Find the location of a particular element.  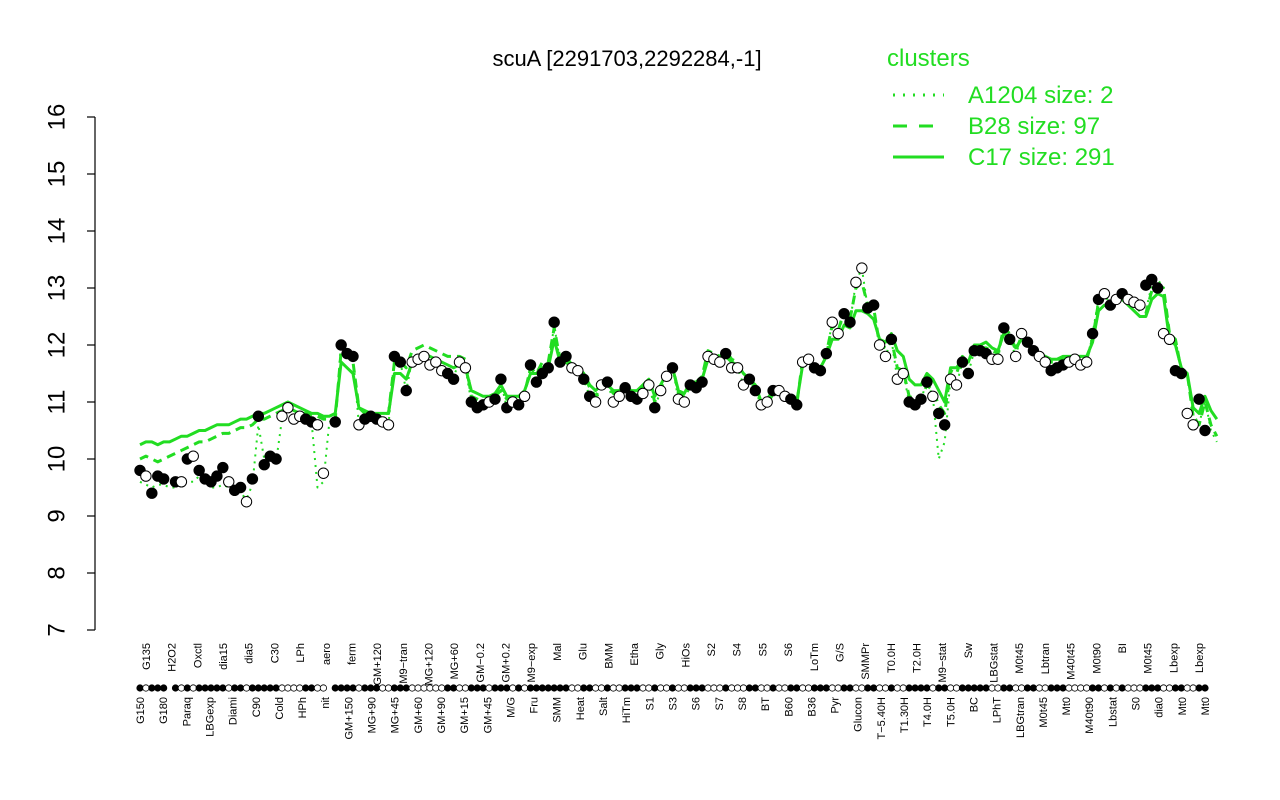

x-category-label: Lbexp is located at coordinates (1174, 658).